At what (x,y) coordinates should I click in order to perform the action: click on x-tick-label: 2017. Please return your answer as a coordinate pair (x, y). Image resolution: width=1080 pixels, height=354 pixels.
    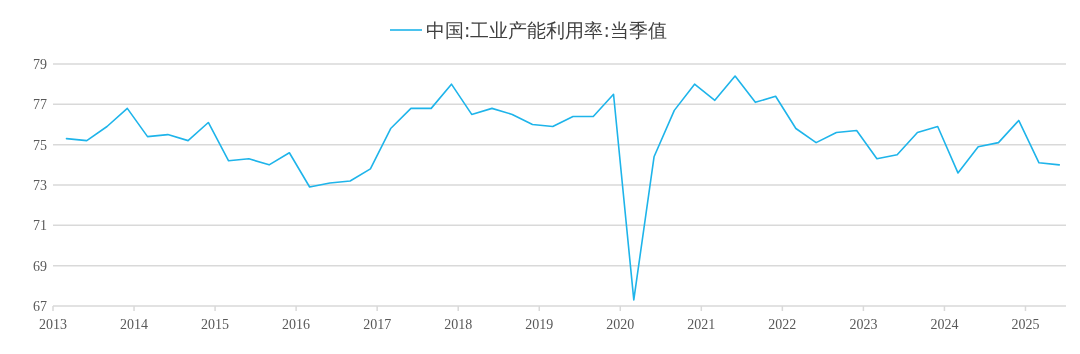
    Looking at the image, I should click on (377, 324).